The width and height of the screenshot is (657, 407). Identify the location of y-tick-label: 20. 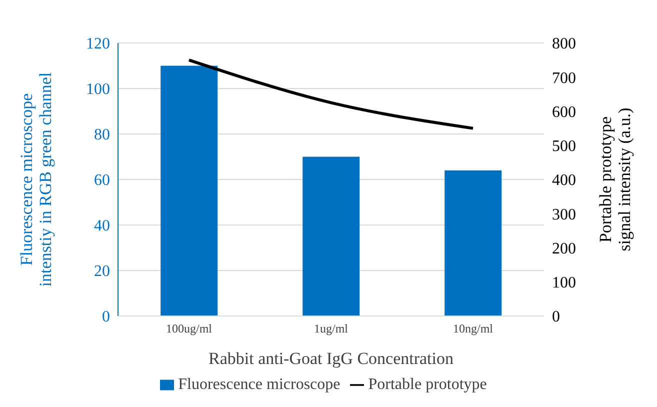
(102, 271).